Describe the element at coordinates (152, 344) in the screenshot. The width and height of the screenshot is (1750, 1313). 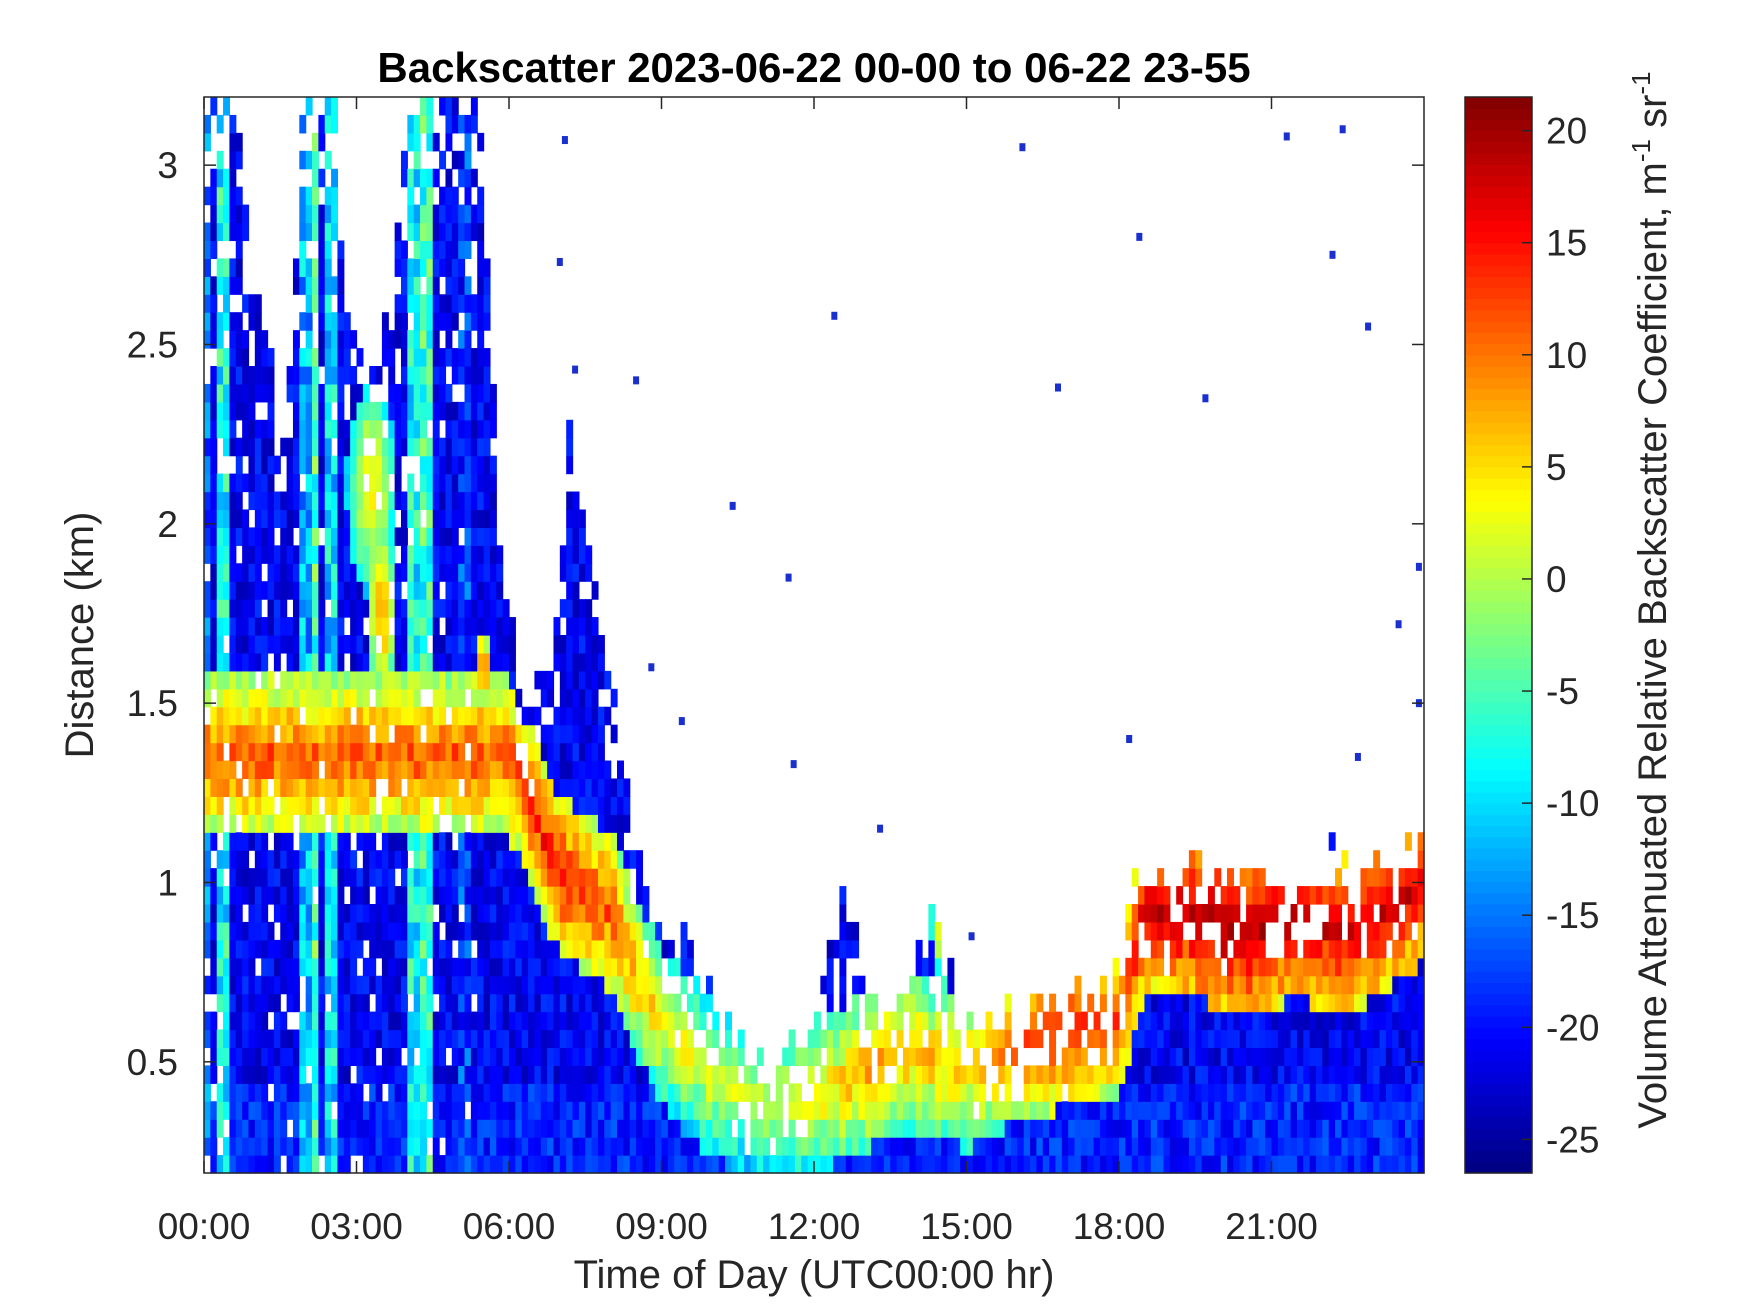
I see `y-tick-label: 2.5` at that location.